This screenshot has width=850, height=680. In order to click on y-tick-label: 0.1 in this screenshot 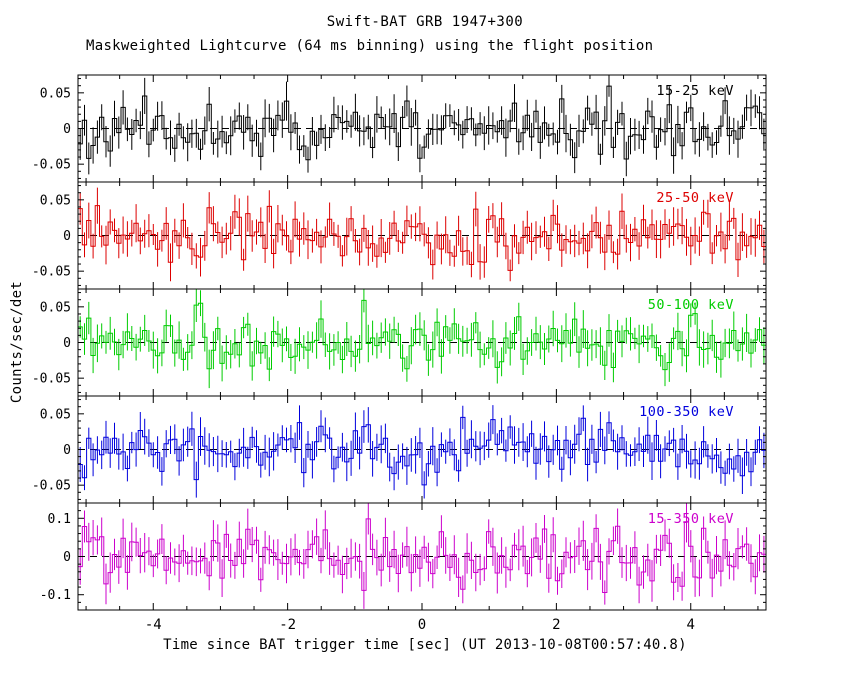, I will do `click(59, 519)`.